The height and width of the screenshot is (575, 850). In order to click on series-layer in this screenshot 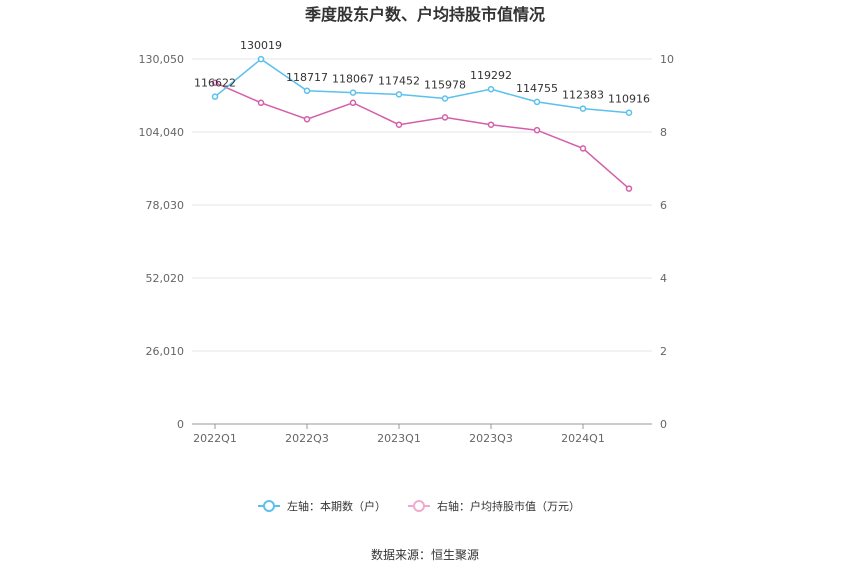, I will do `click(422, 123)`.